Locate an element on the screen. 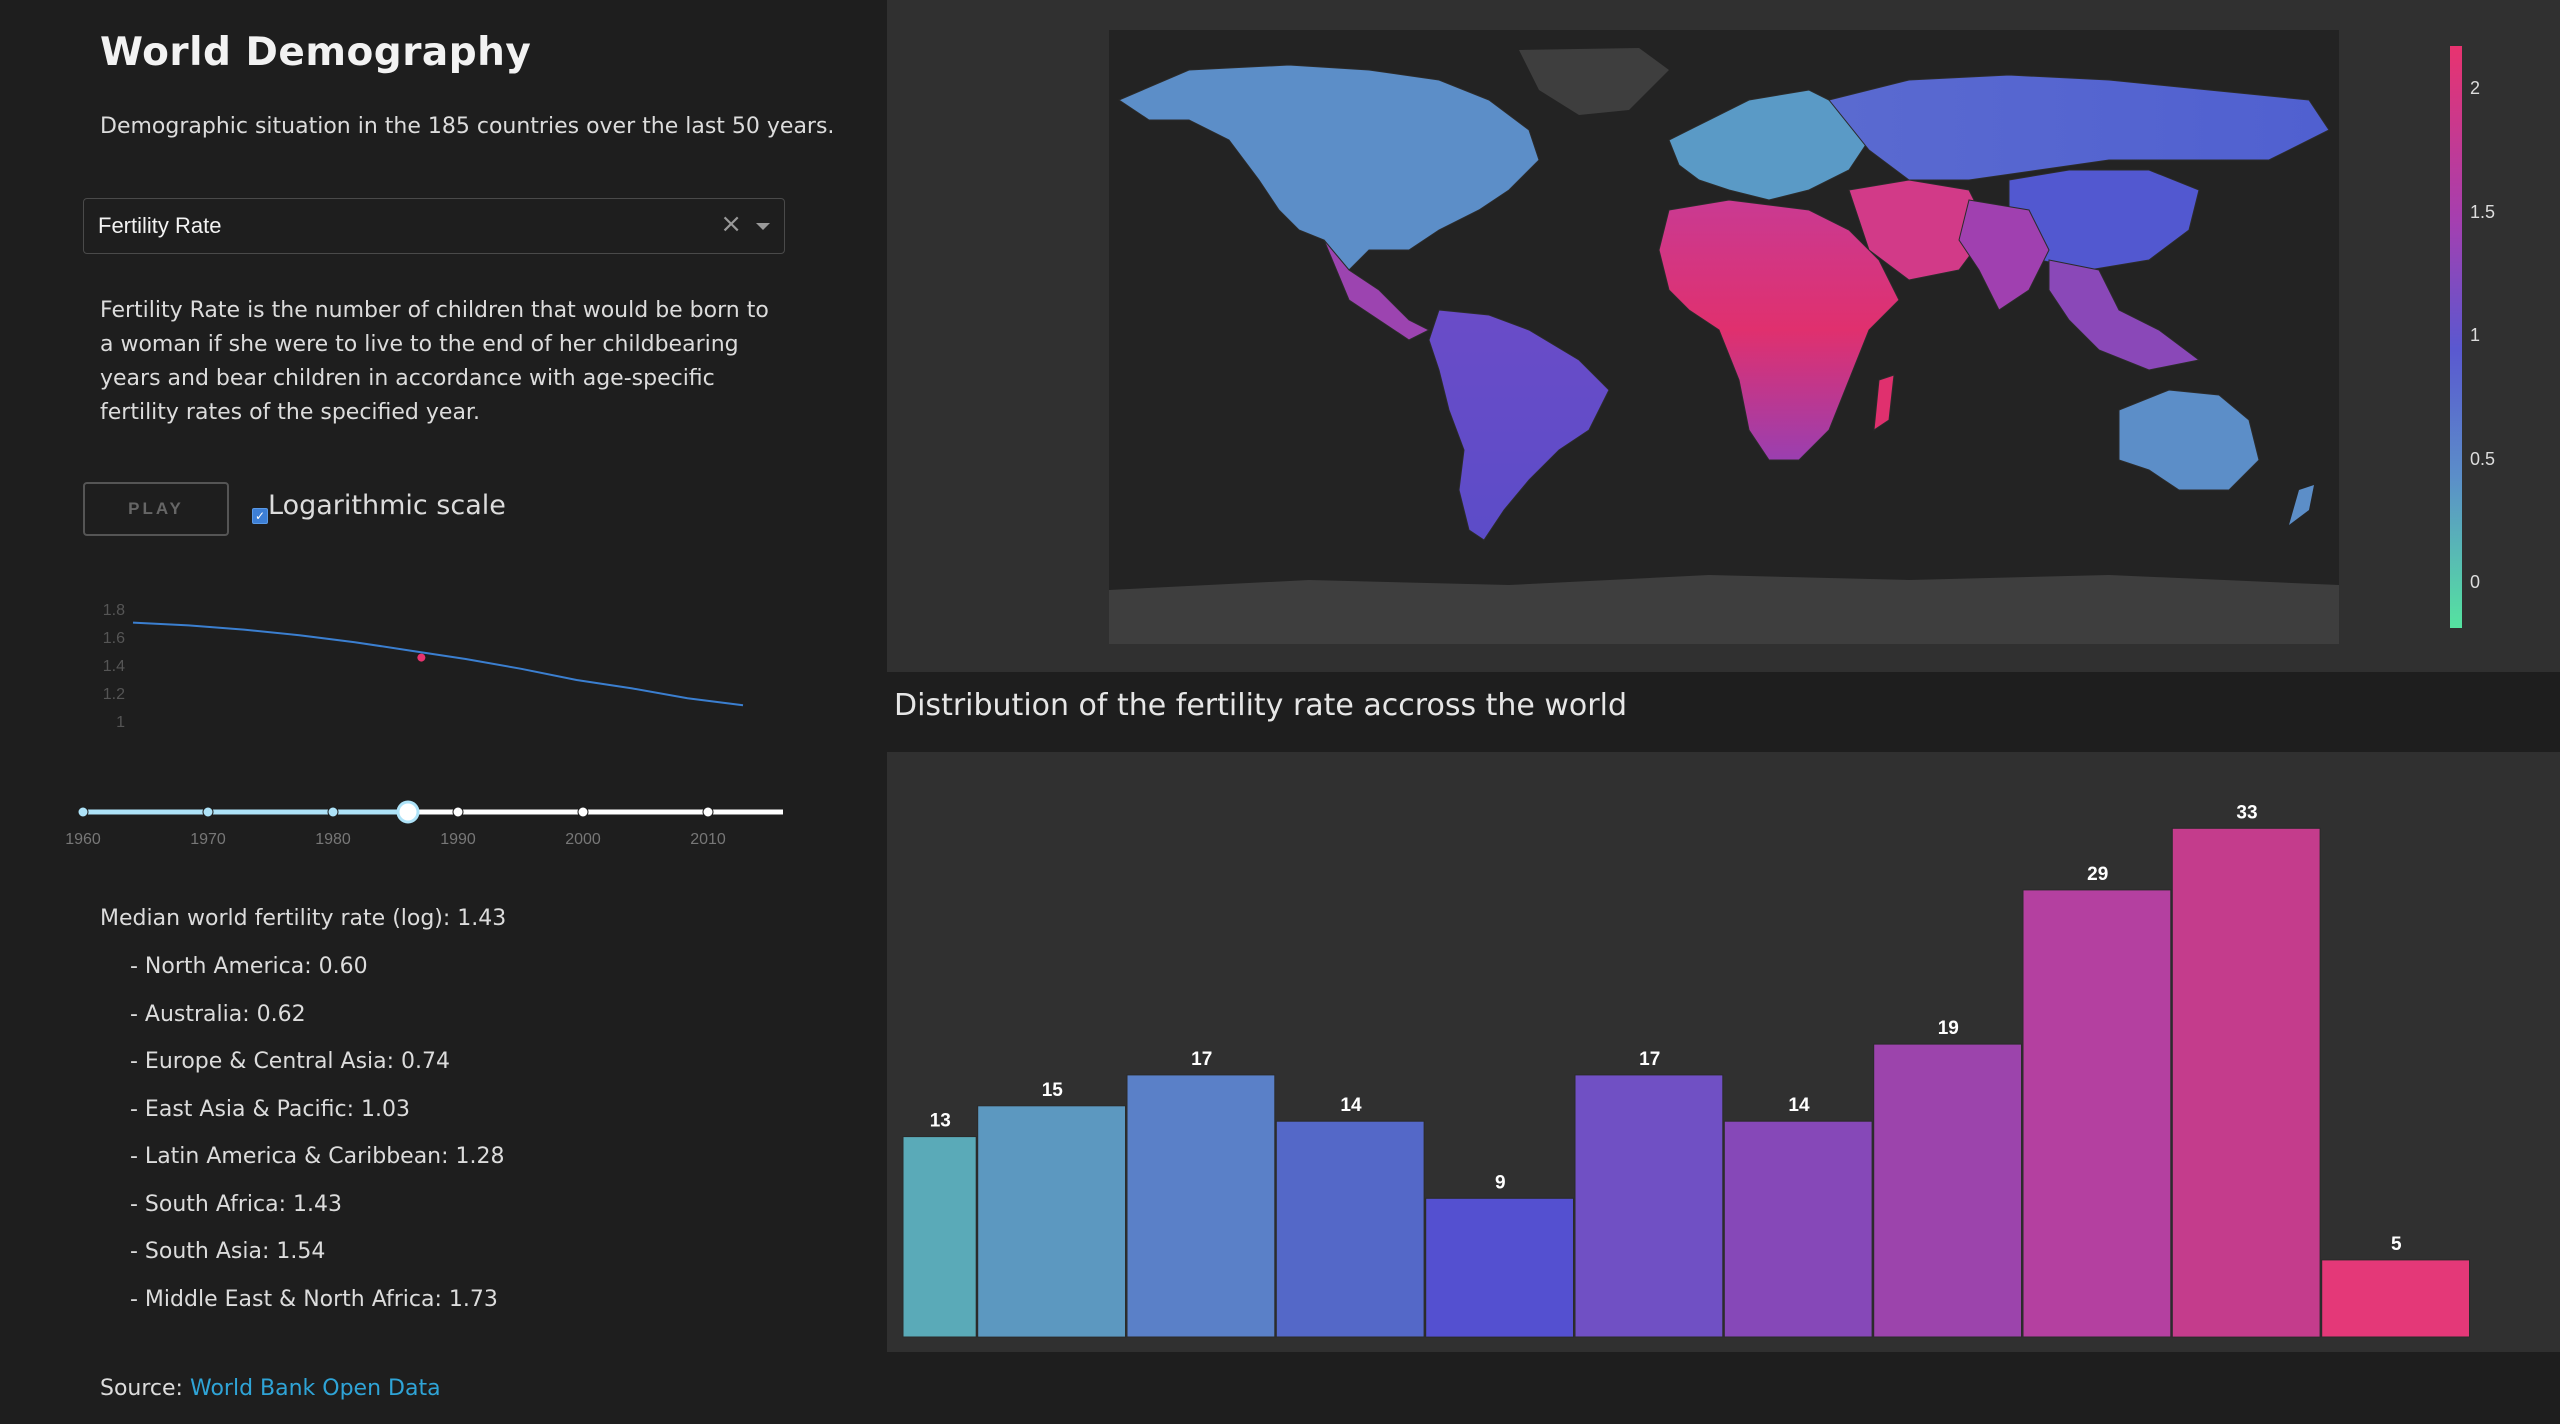 Image resolution: width=2560 pixels, height=1424 pixels. histogram-bar-label: 5 is located at coordinates (2396, 1244).